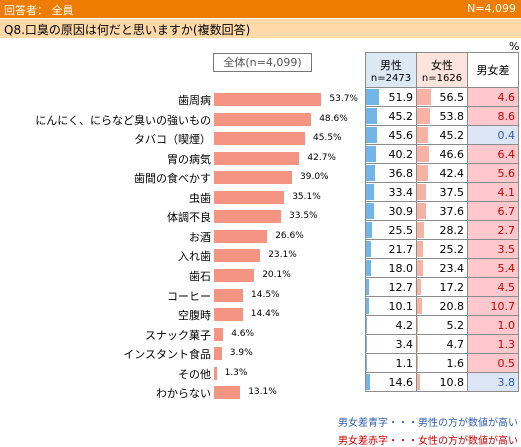 This screenshot has height=447, width=521. I want to click on female-value: 56.5, so click(452, 97).